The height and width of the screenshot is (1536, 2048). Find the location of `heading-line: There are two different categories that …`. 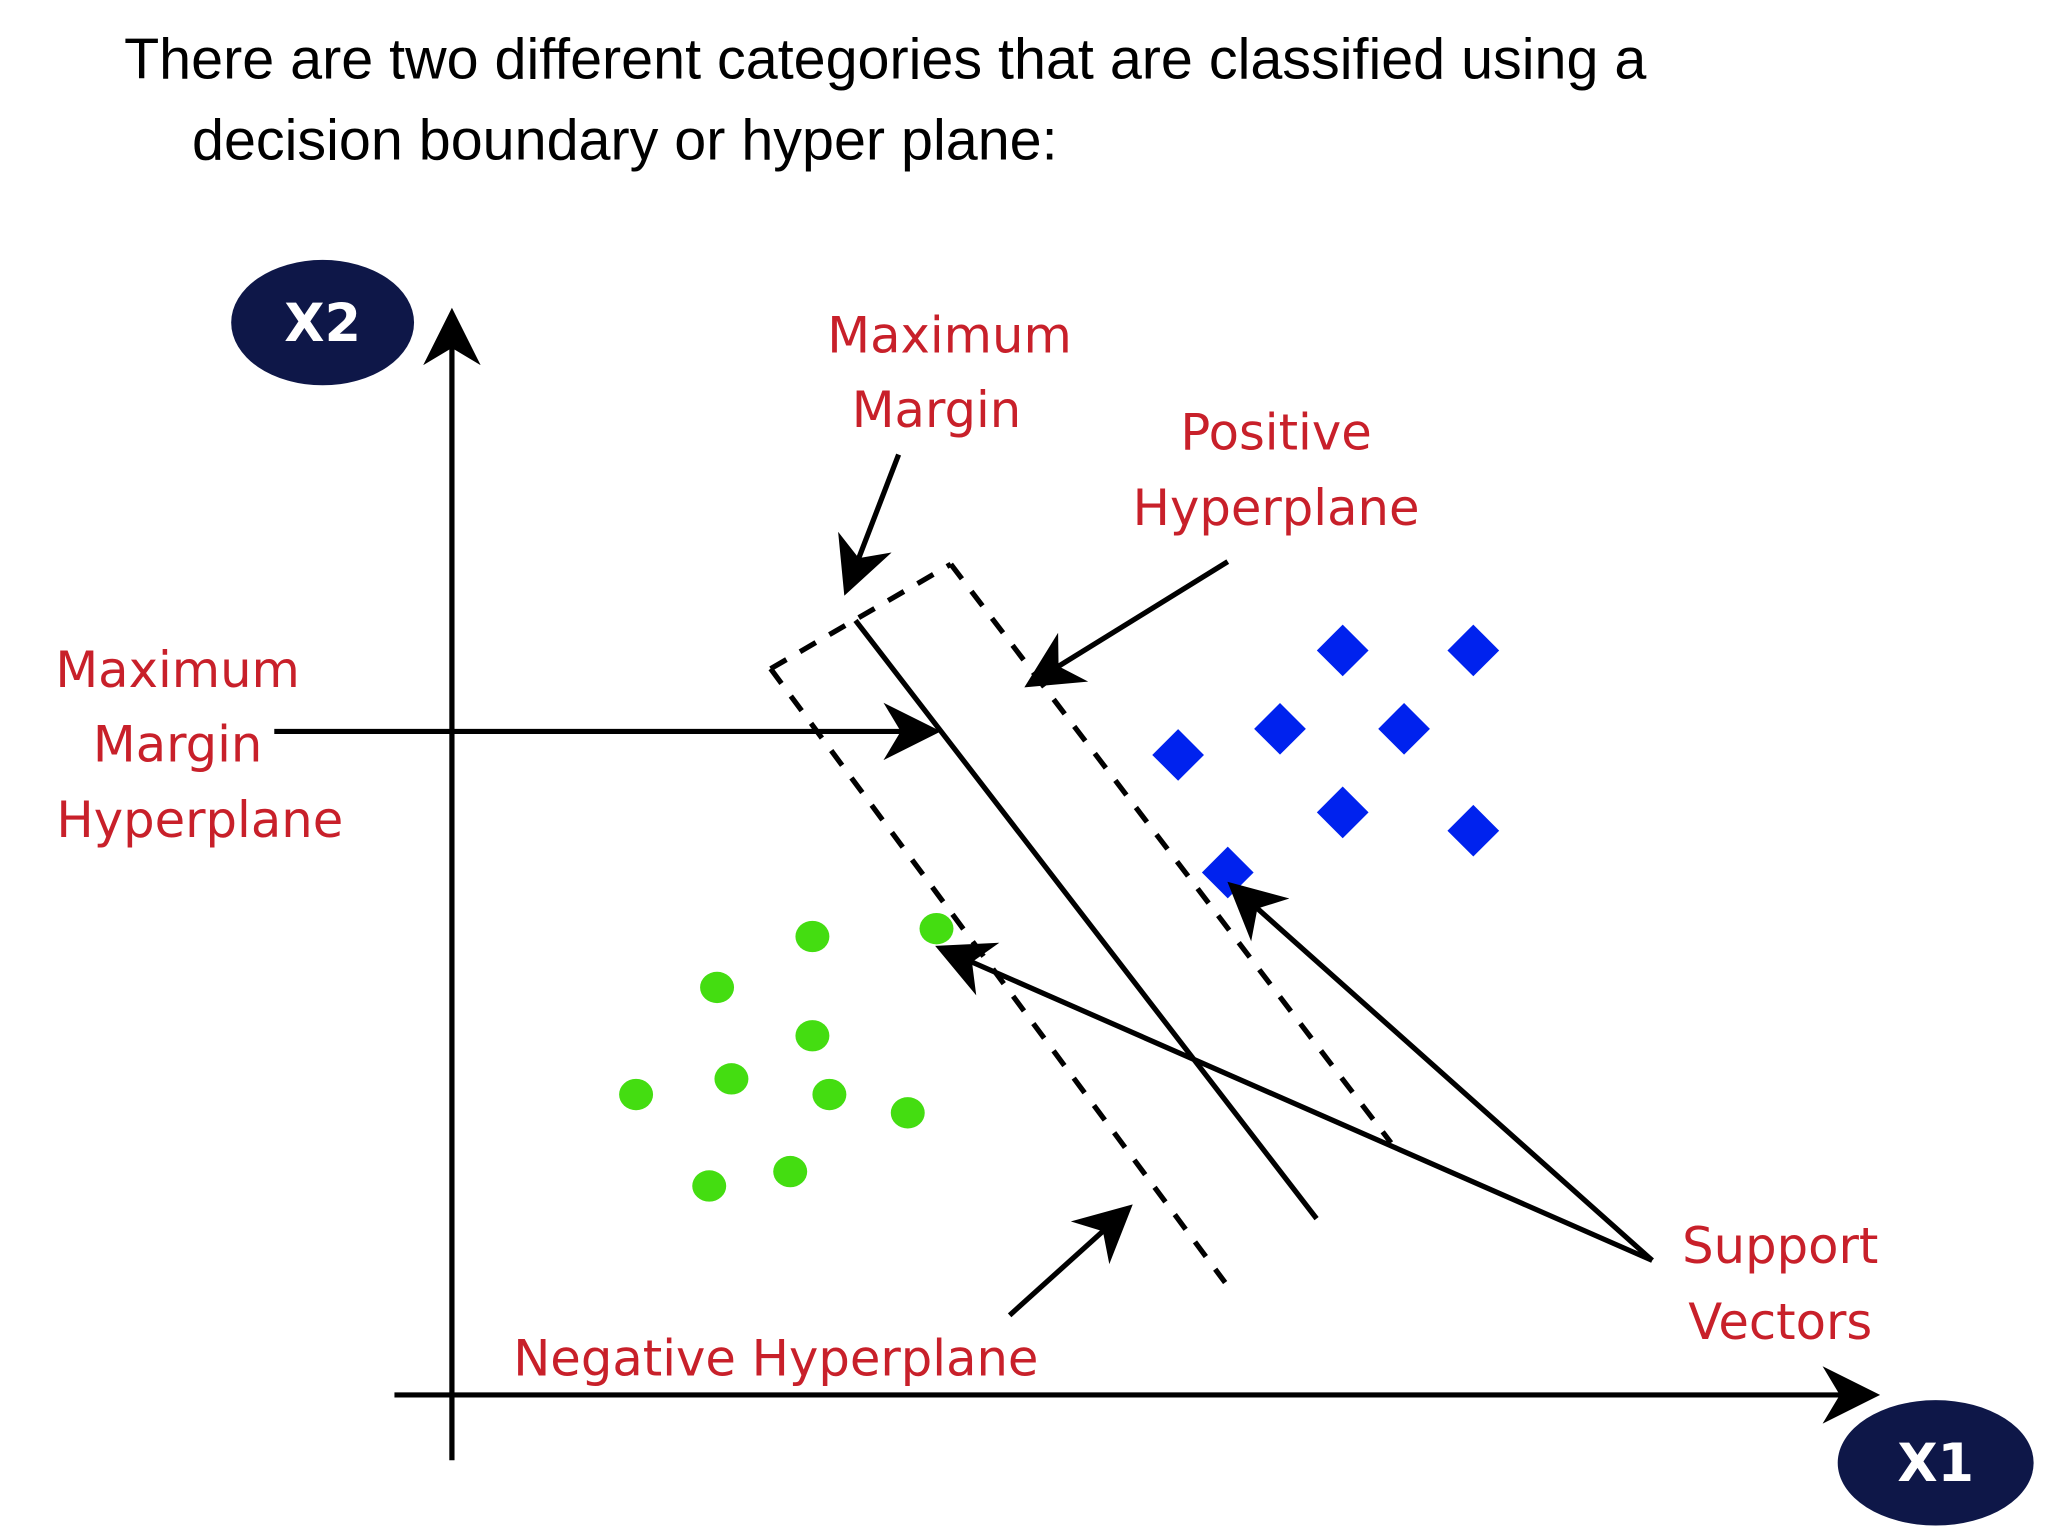

heading-line: There are two different categories that … is located at coordinates (885, 59).